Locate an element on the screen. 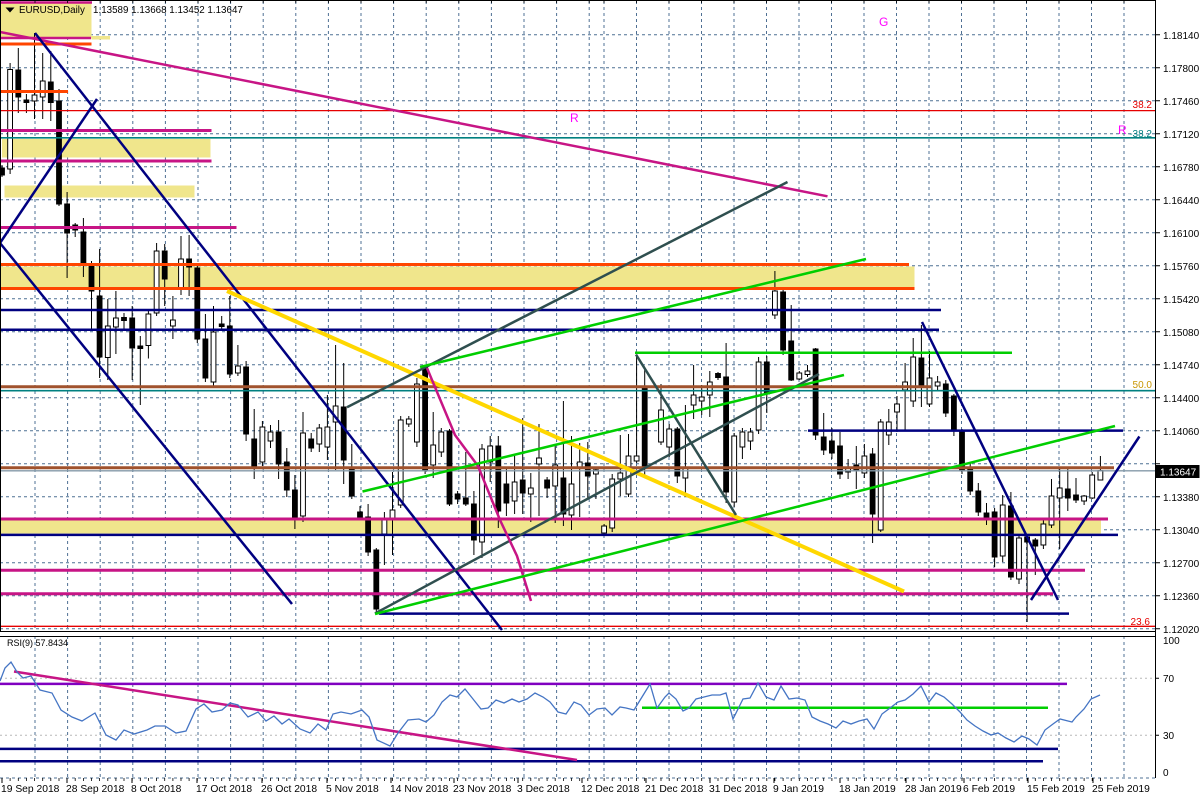 Image resolution: width=1200 pixels, height=800 pixels. svg-text: 28 Sep 2018 is located at coordinates (95, 789).